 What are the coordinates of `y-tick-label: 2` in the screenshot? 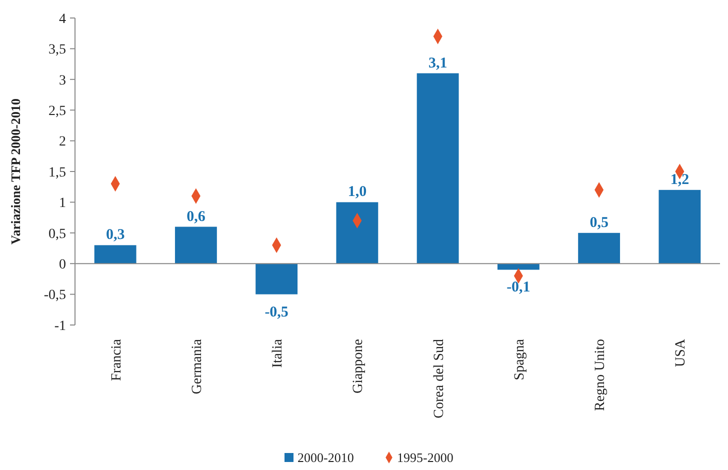 It's located at (62, 142).